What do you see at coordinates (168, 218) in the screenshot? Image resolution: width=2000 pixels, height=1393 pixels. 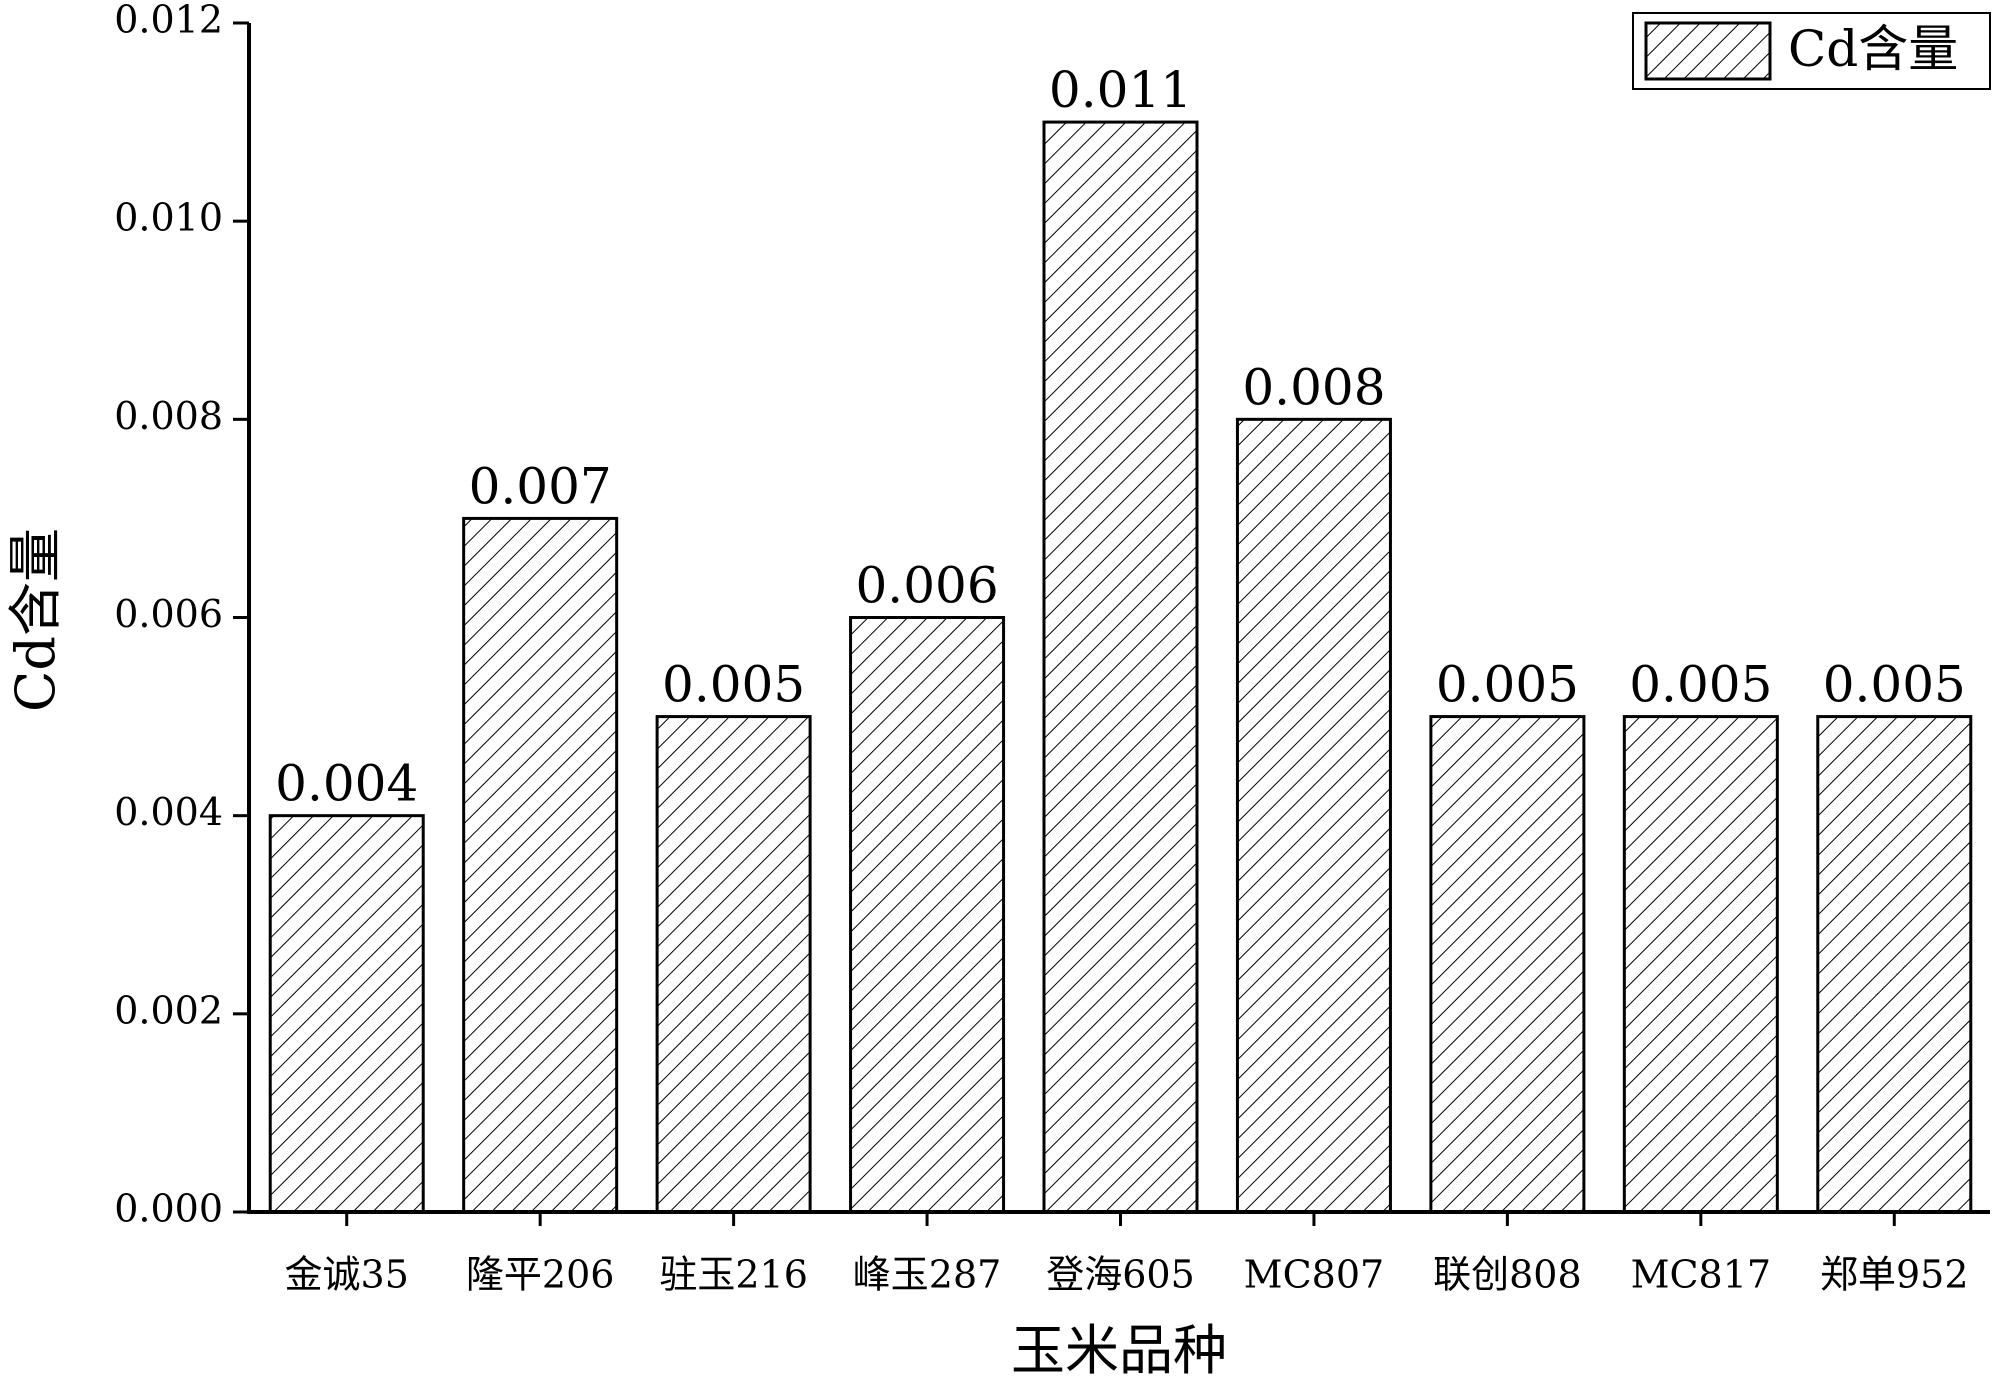 I see `y-tick-label: 0.010` at bounding box center [168, 218].